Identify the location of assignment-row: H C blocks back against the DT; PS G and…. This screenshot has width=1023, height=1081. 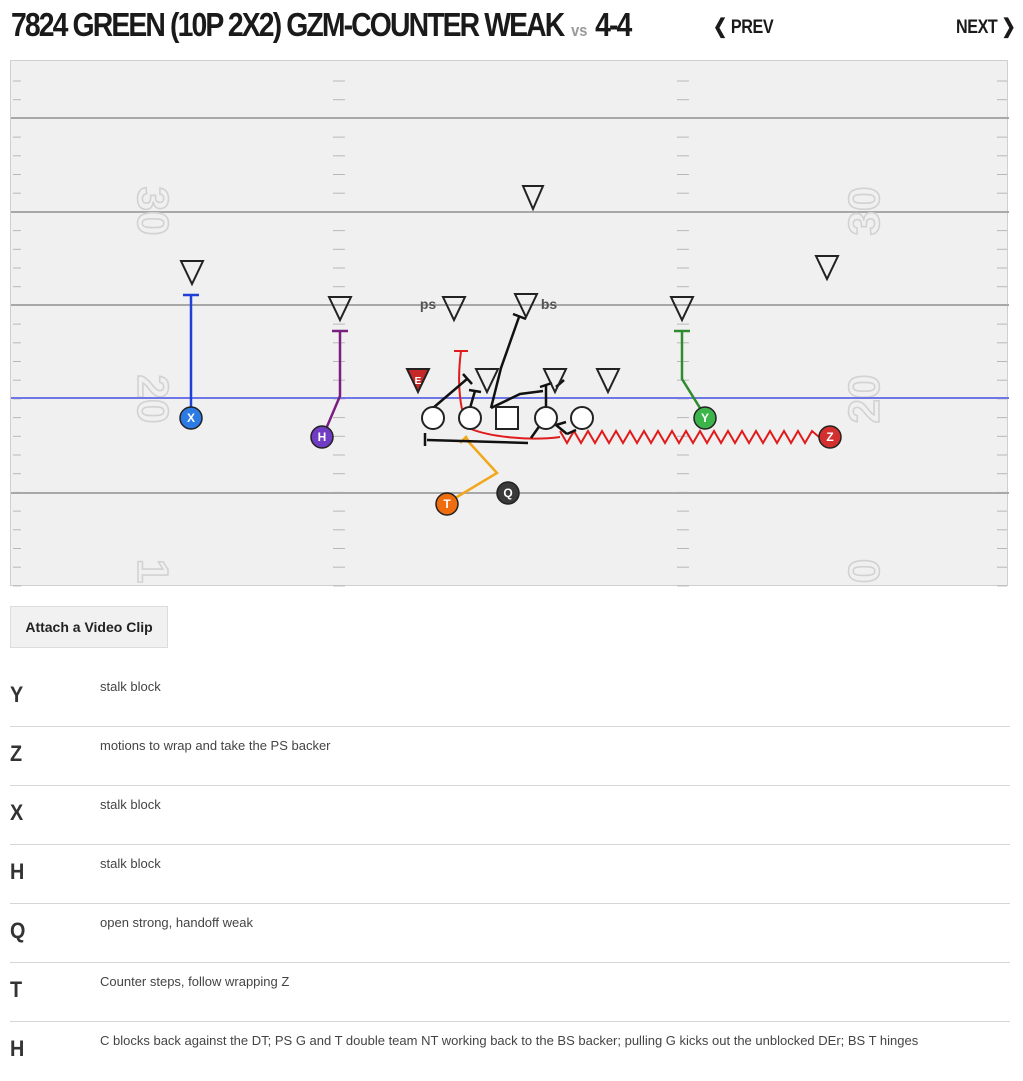
(510, 1051).